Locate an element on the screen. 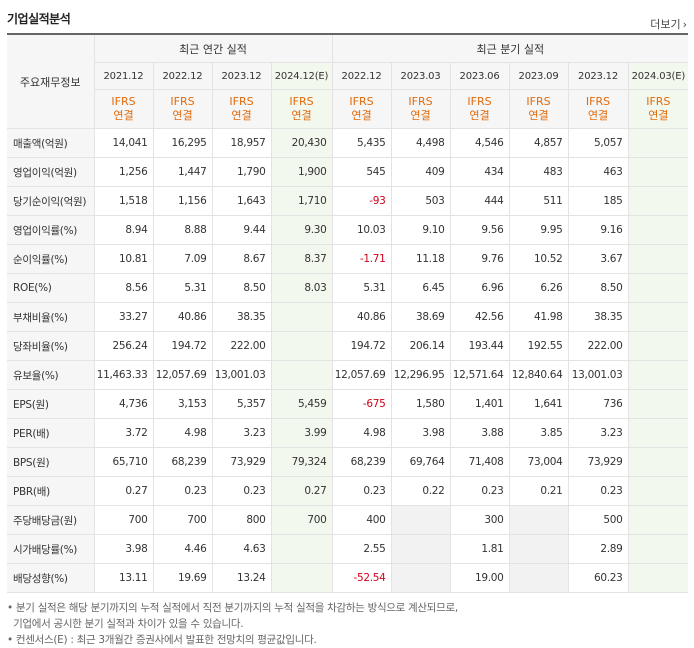  table-cell: -52.54 is located at coordinates (361, 578).